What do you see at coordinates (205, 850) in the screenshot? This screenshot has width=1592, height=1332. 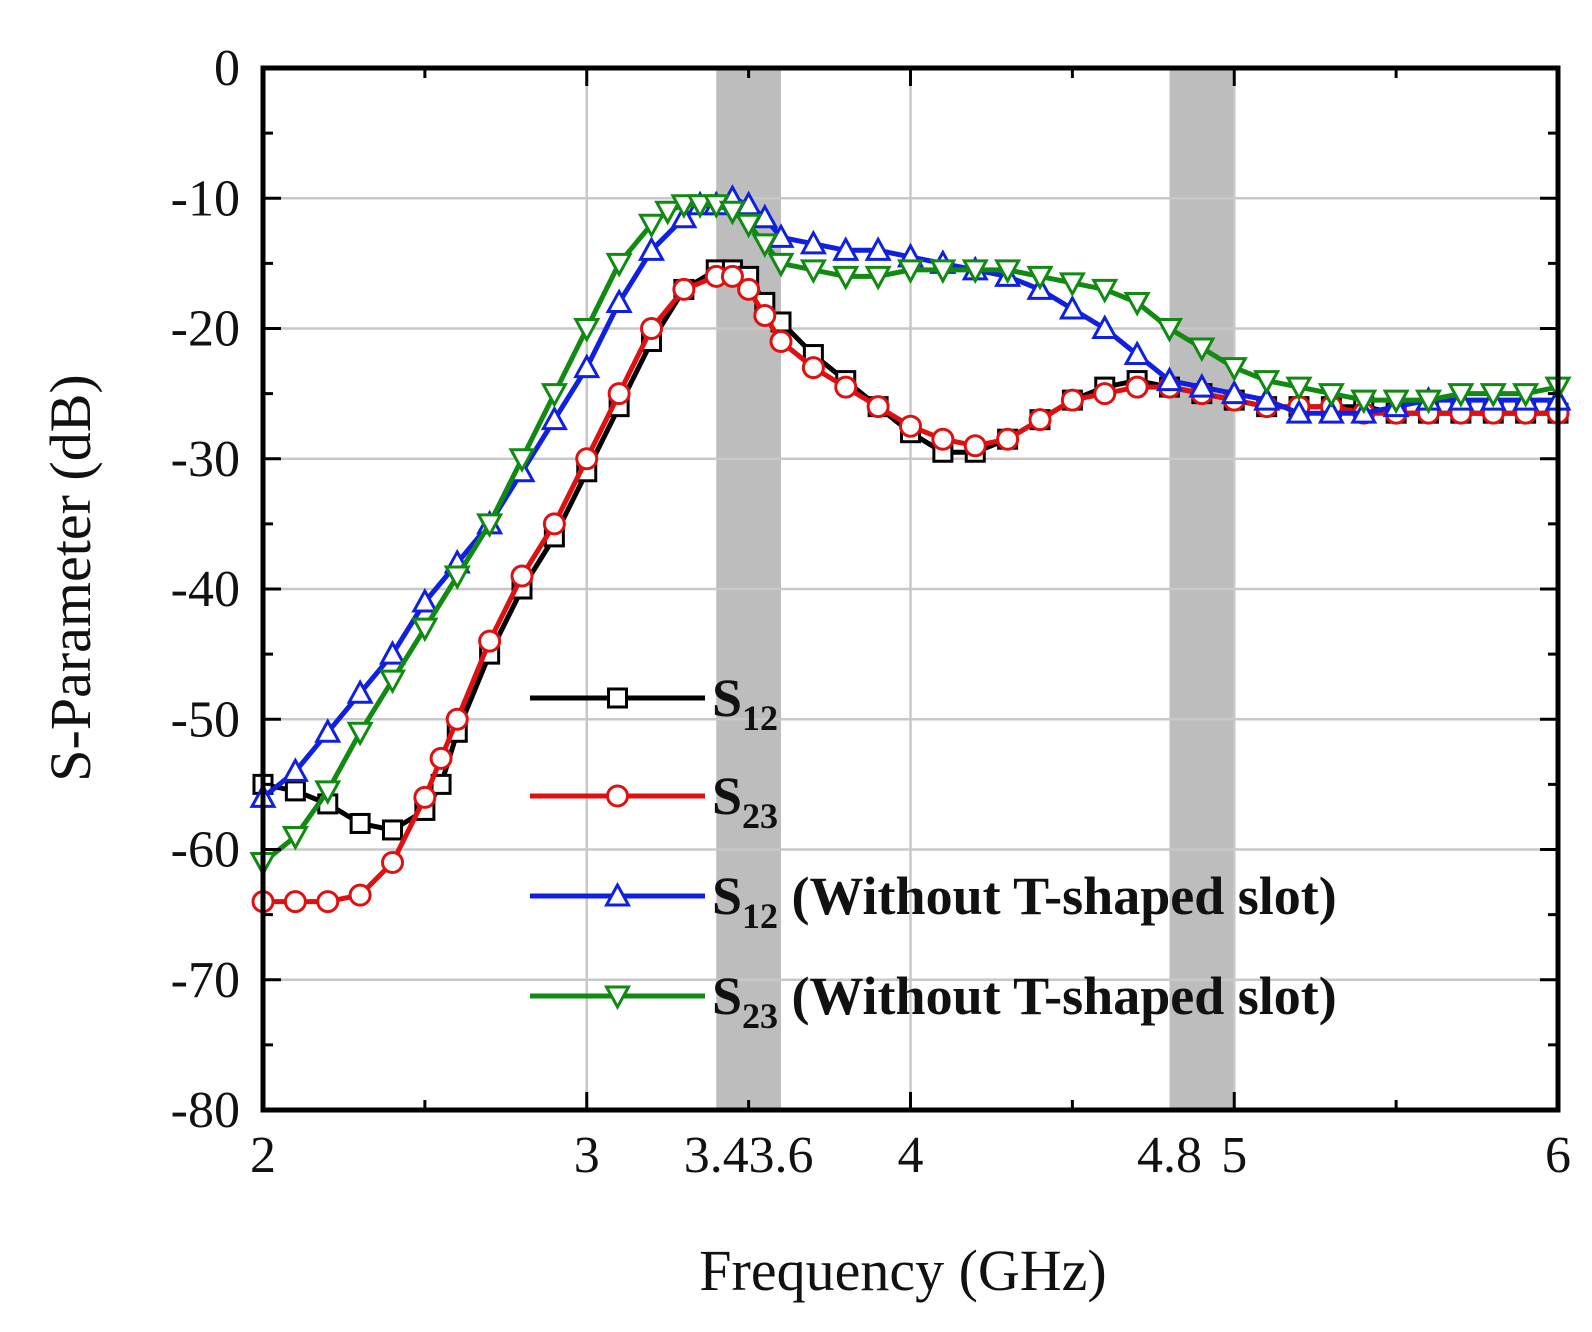 I see `y-tick-label: -60` at bounding box center [205, 850].